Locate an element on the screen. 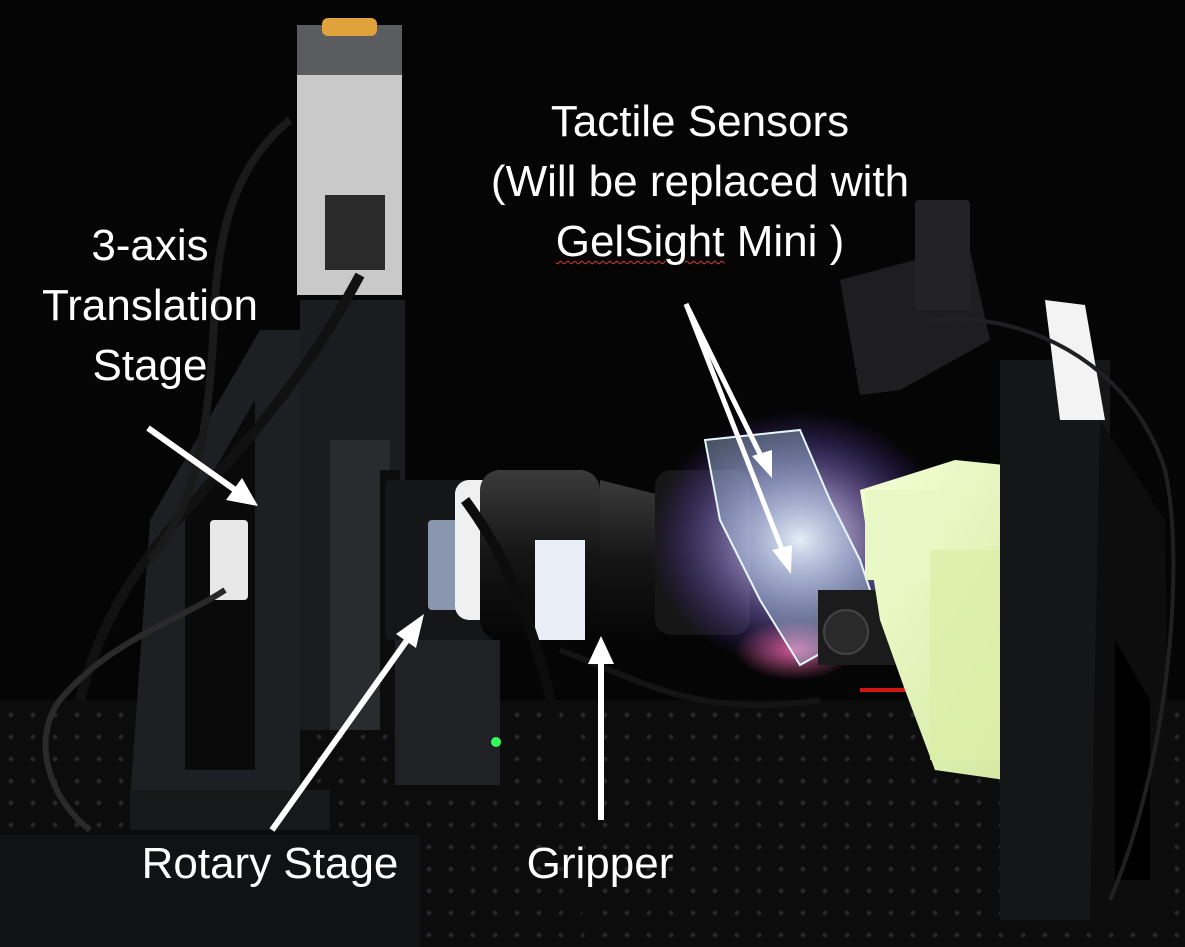 This screenshot has height=947, width=1185. translation-stage-arrow is located at coordinates (202, 465).